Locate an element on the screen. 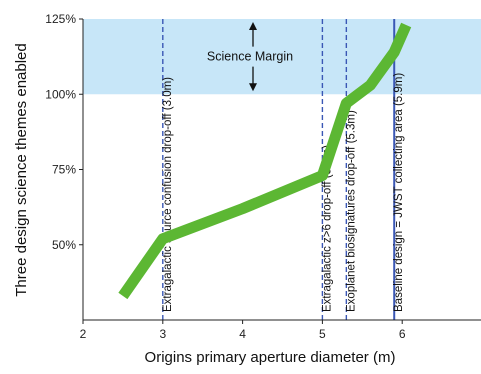 This screenshot has height=374, width=481. x-tick-label: 2 is located at coordinates (83, 334).